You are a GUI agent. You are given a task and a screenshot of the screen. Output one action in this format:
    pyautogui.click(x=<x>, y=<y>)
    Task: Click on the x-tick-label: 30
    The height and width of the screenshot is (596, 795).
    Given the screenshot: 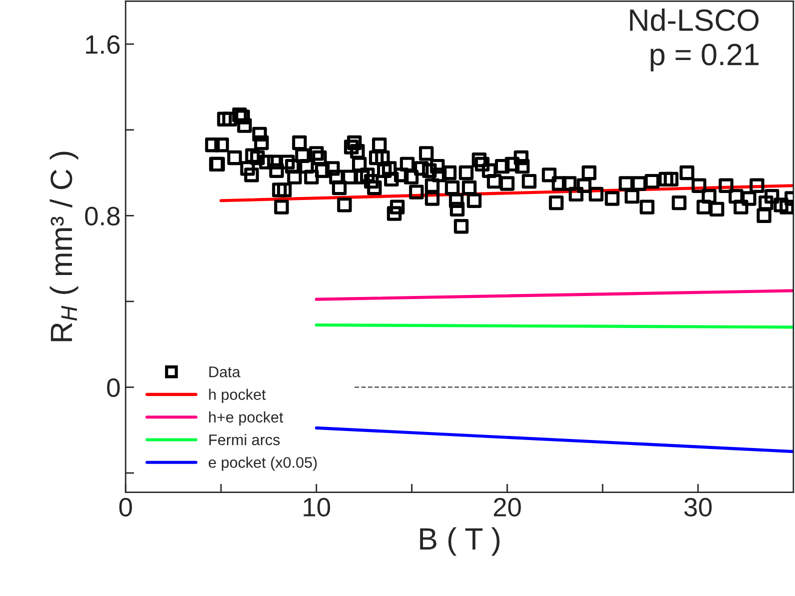 What is the action you would take?
    pyautogui.click(x=698, y=507)
    